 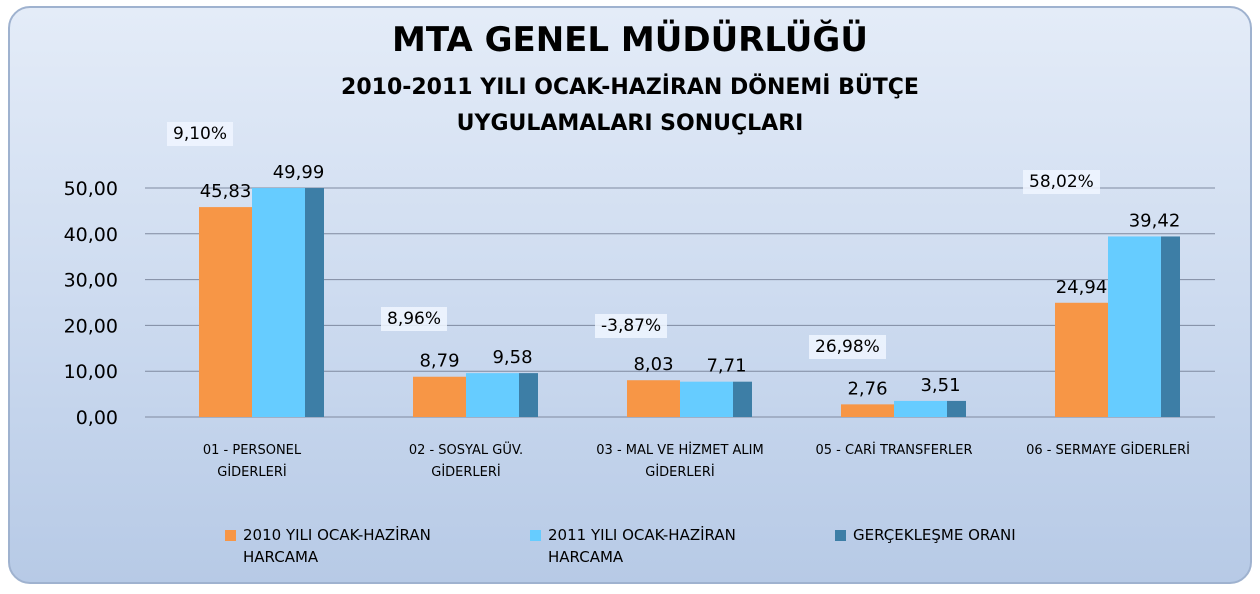 I want to click on value-label: 45,83, so click(x=226, y=191).